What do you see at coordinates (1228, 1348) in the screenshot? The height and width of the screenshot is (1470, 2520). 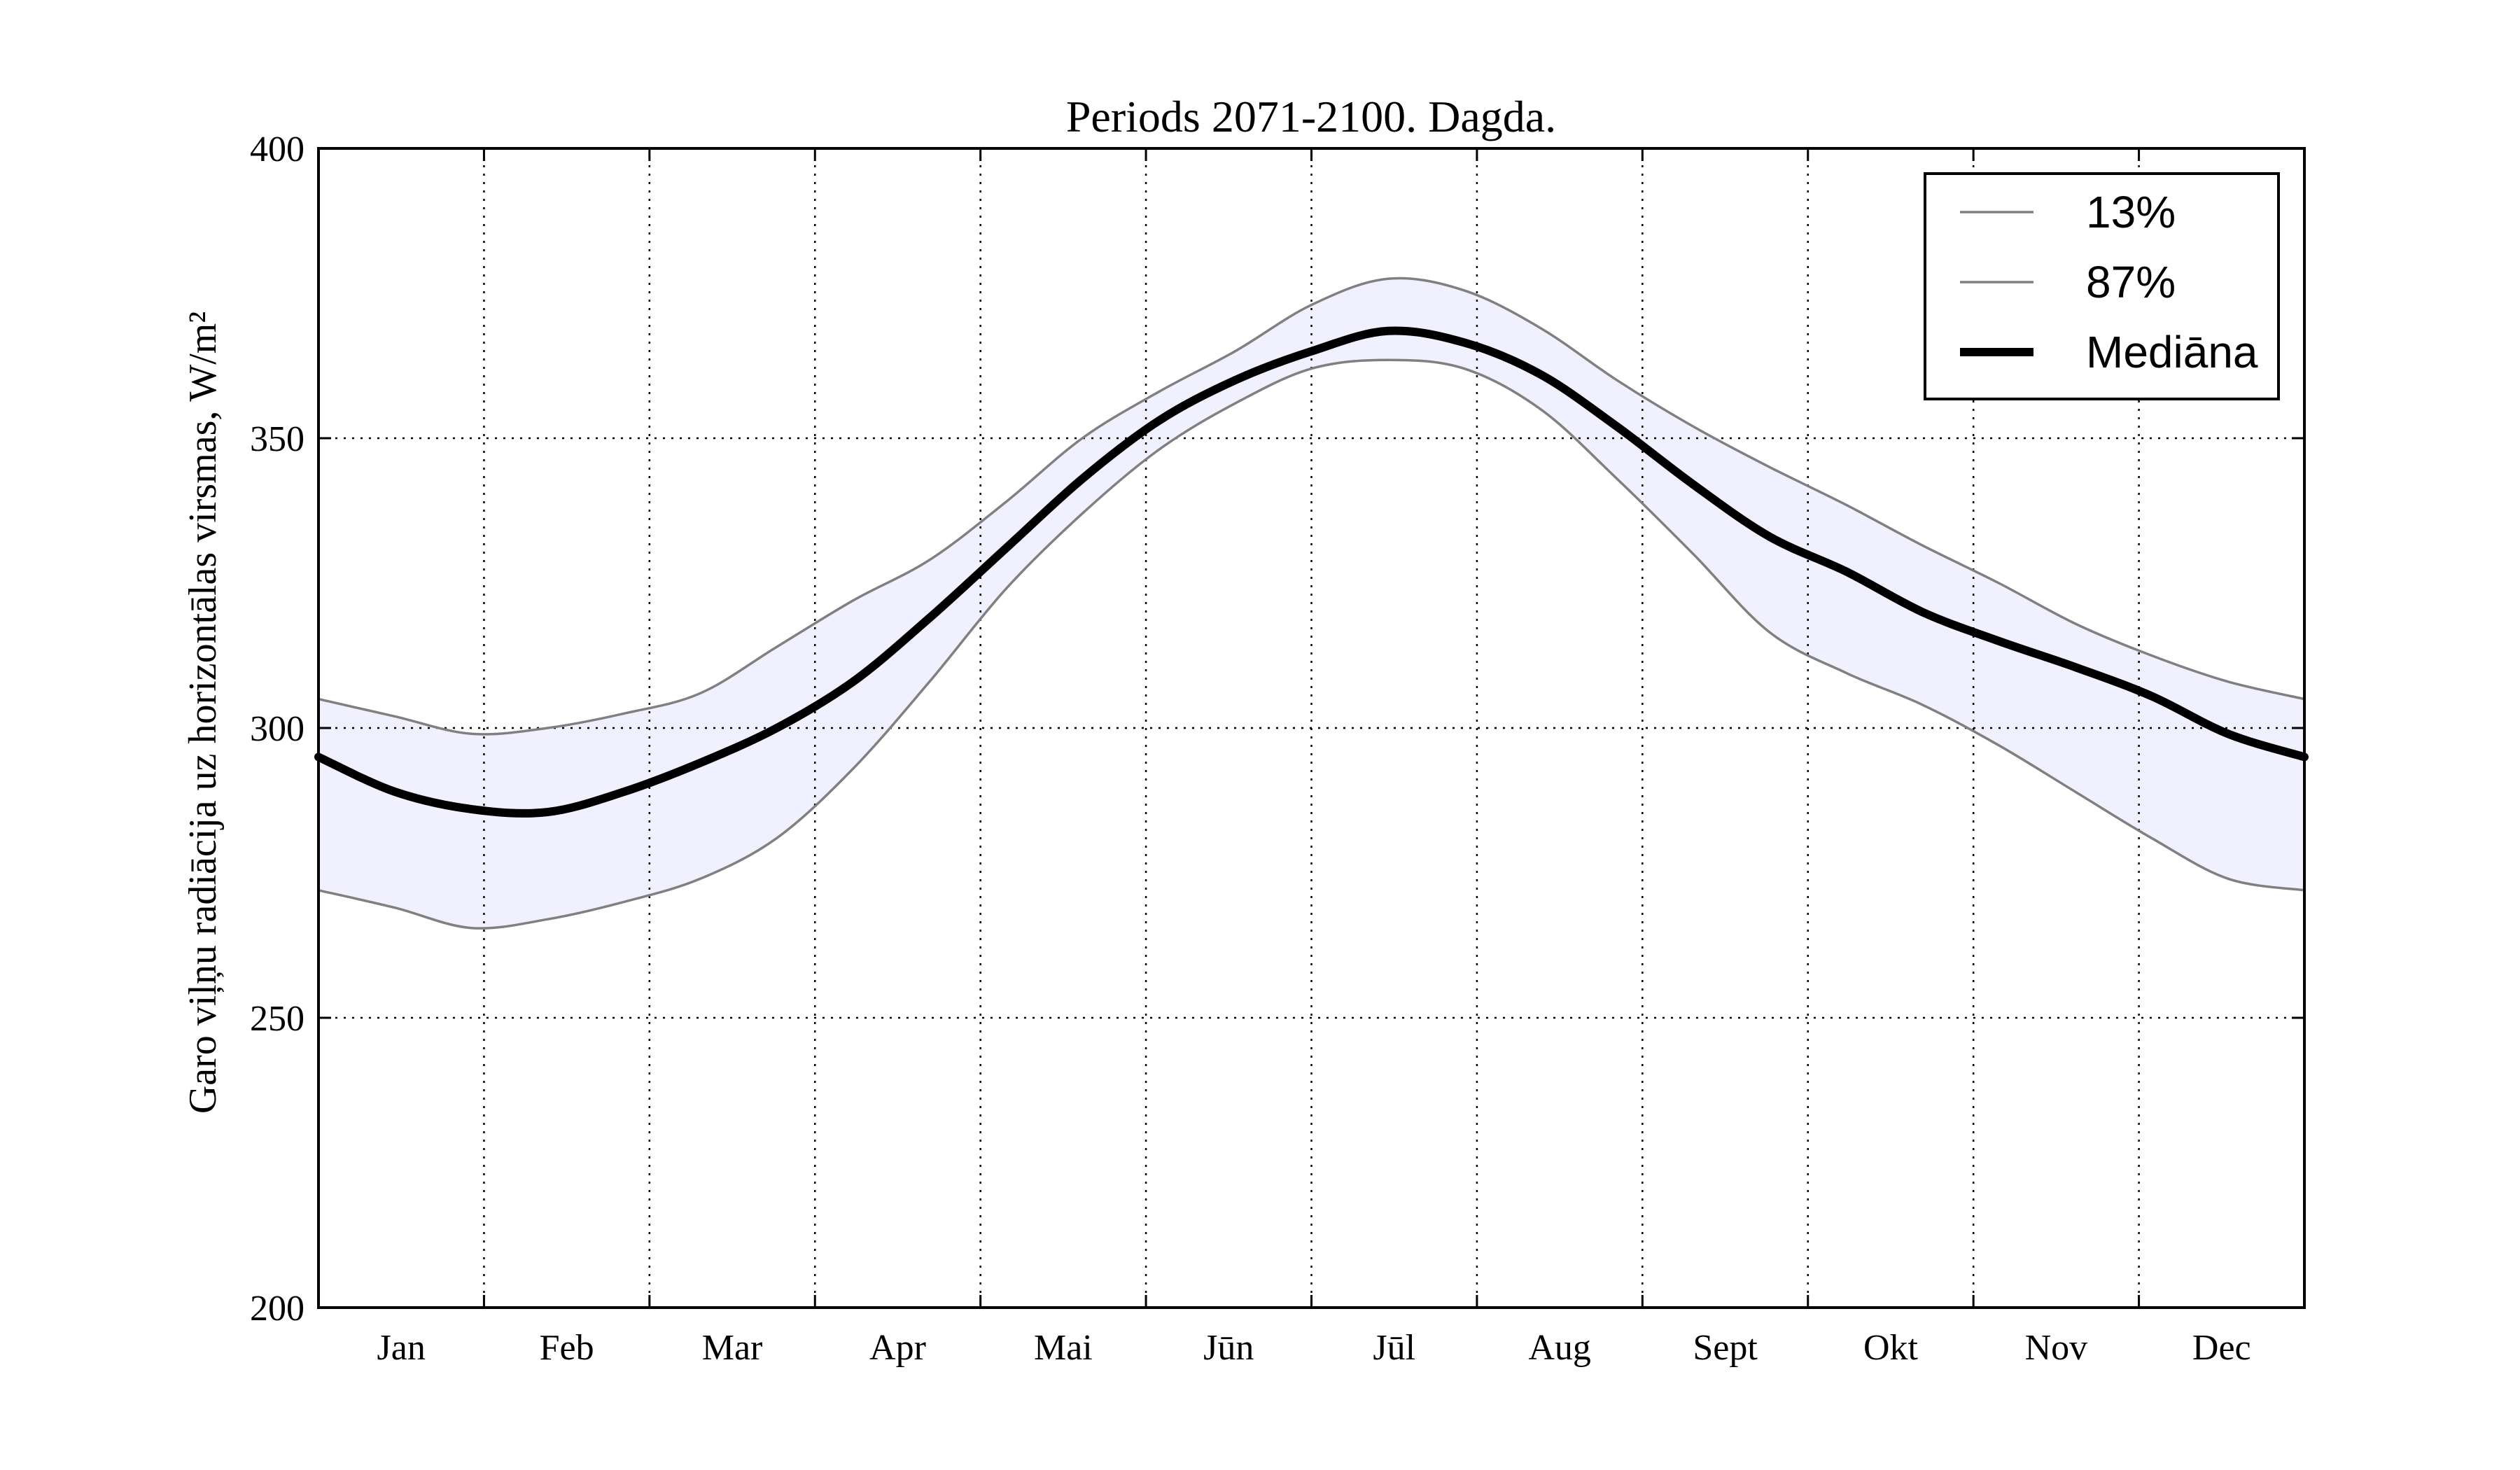 I see `x-tick-label: Jūn` at bounding box center [1228, 1348].